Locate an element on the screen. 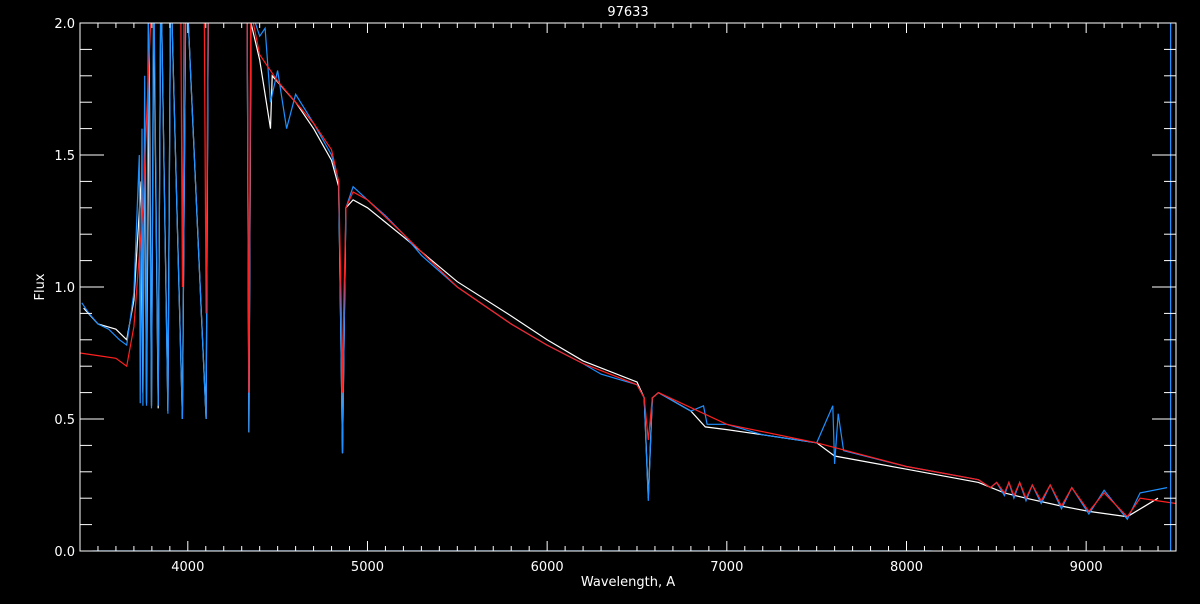  x-tick-label: 4000 is located at coordinates (187, 567).